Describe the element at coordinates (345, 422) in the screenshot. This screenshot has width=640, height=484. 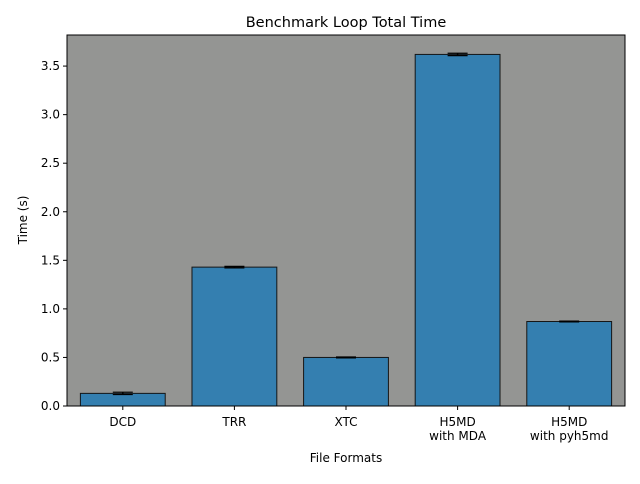
I see `x-tick-label-2: XTC` at that location.